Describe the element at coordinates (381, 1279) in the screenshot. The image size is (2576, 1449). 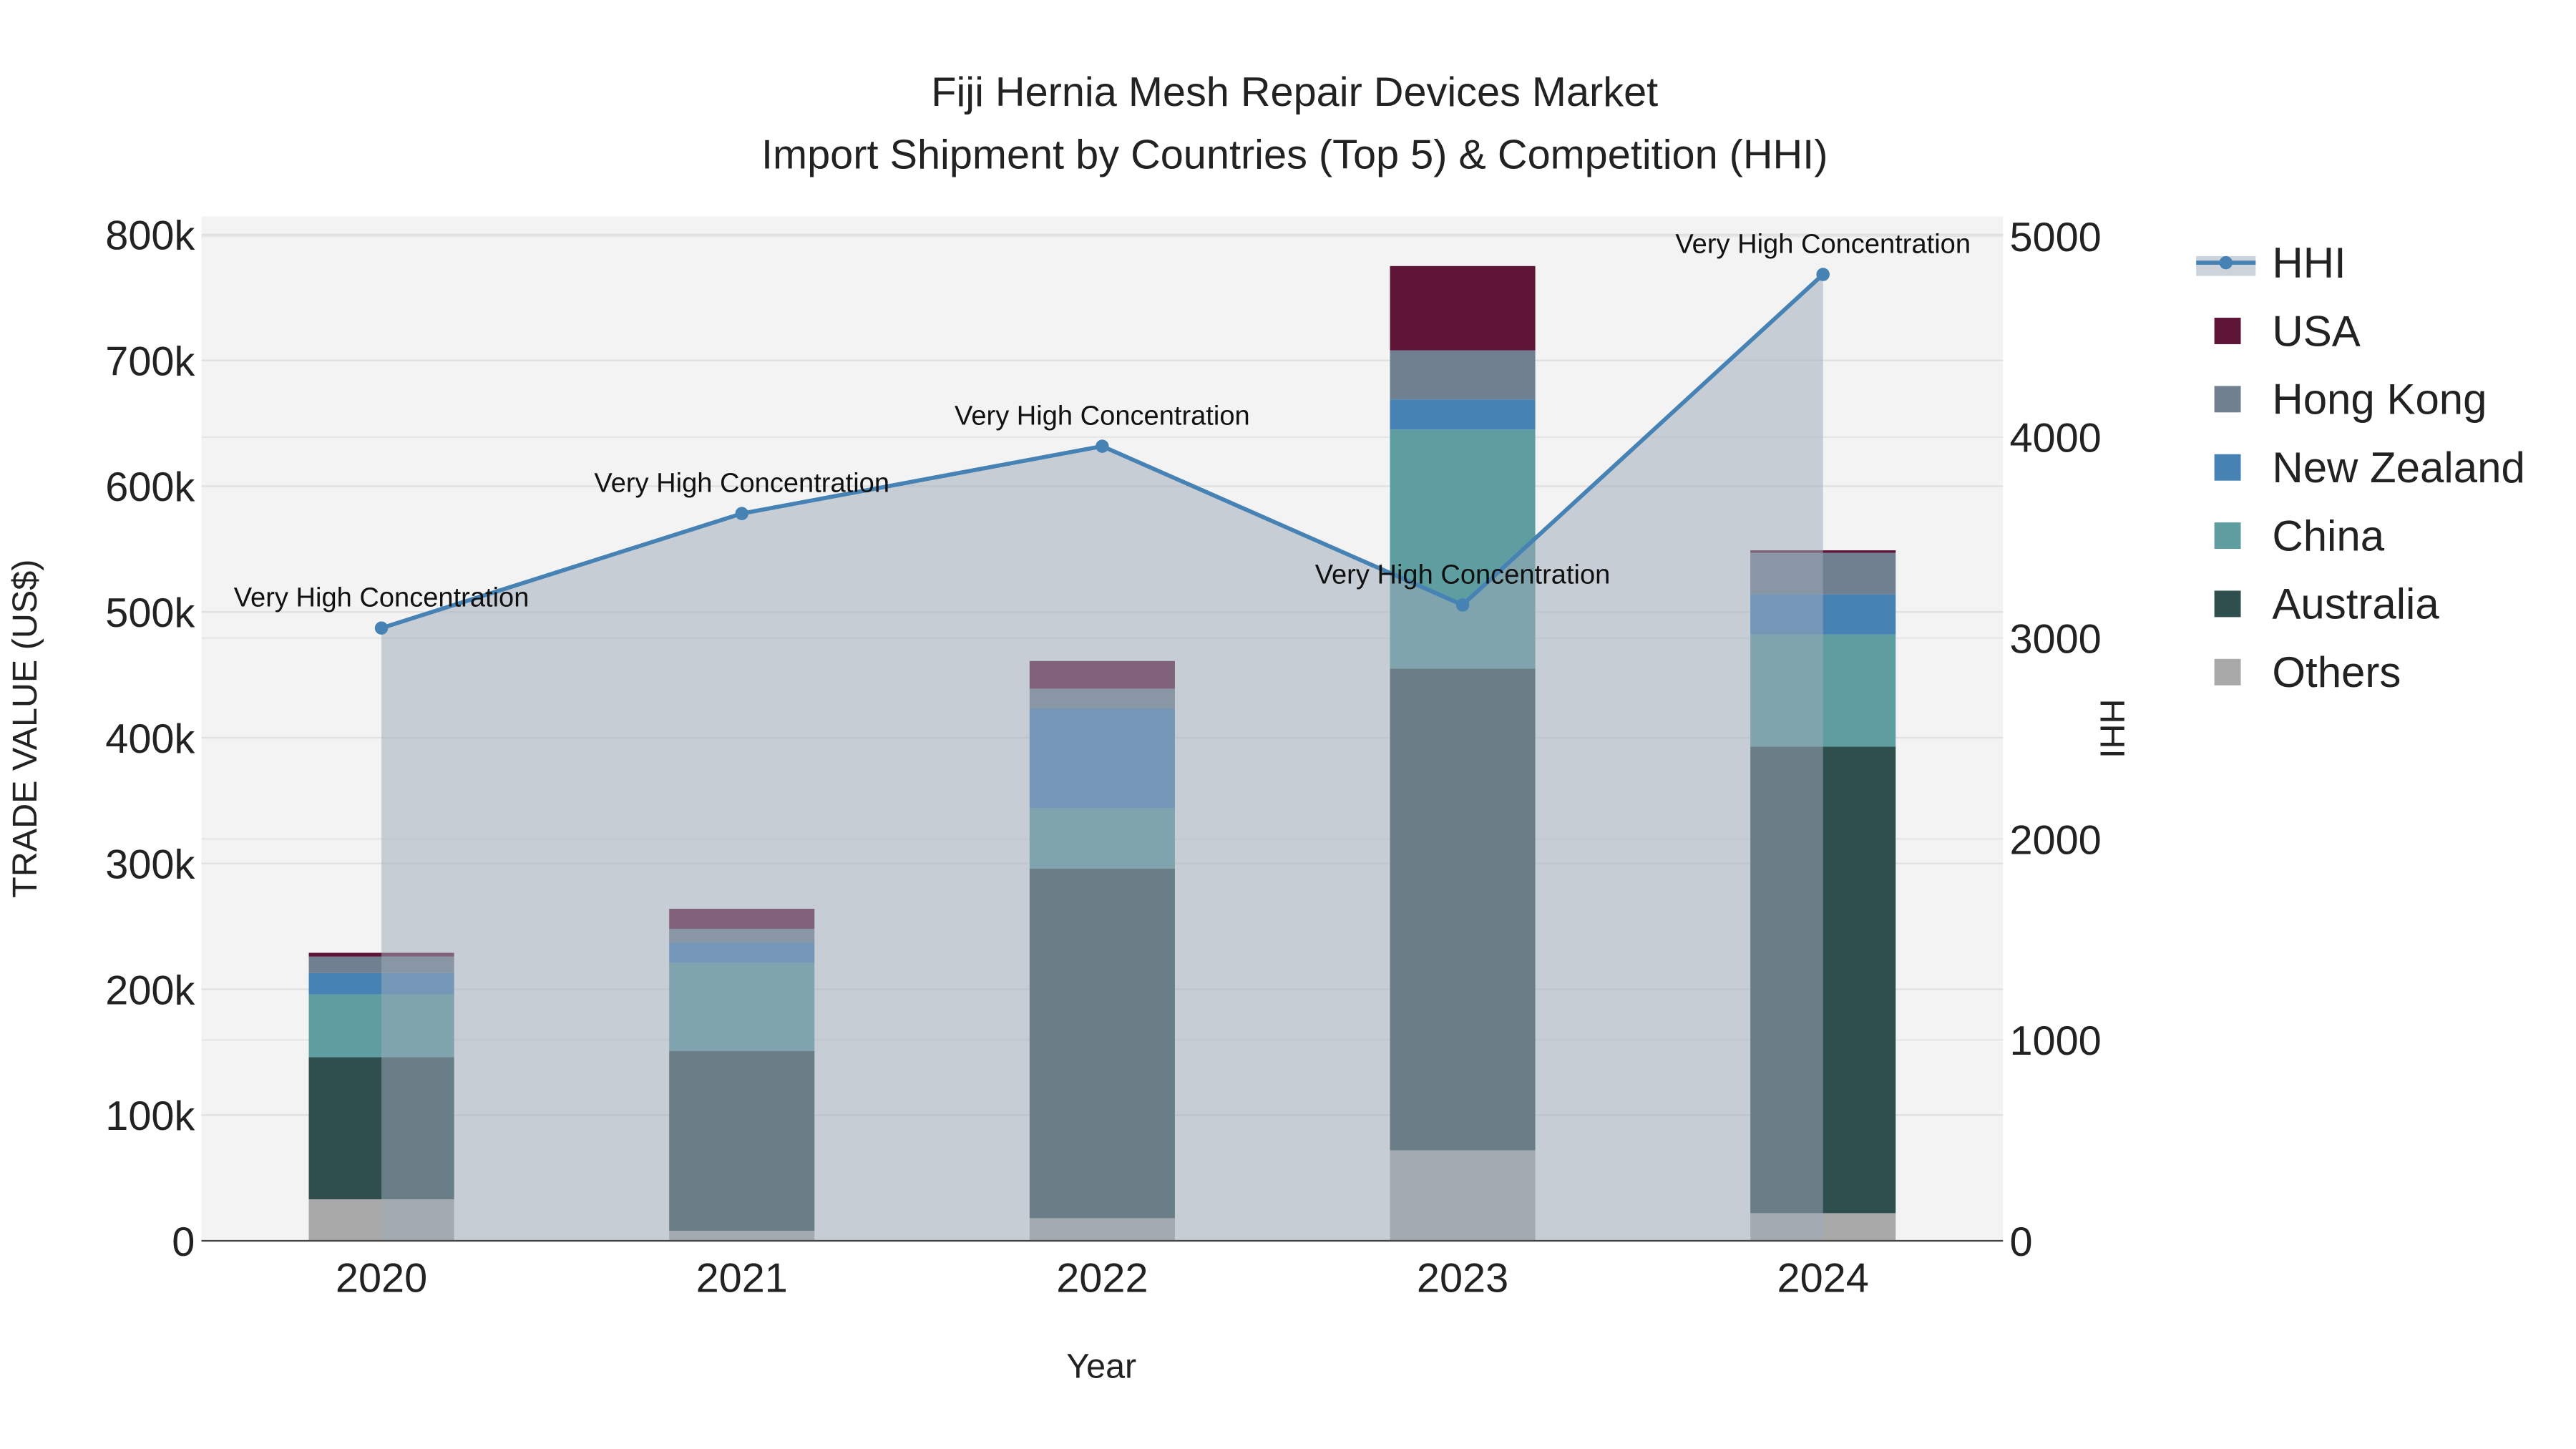
I see `x-tick-label: 2020` at that location.